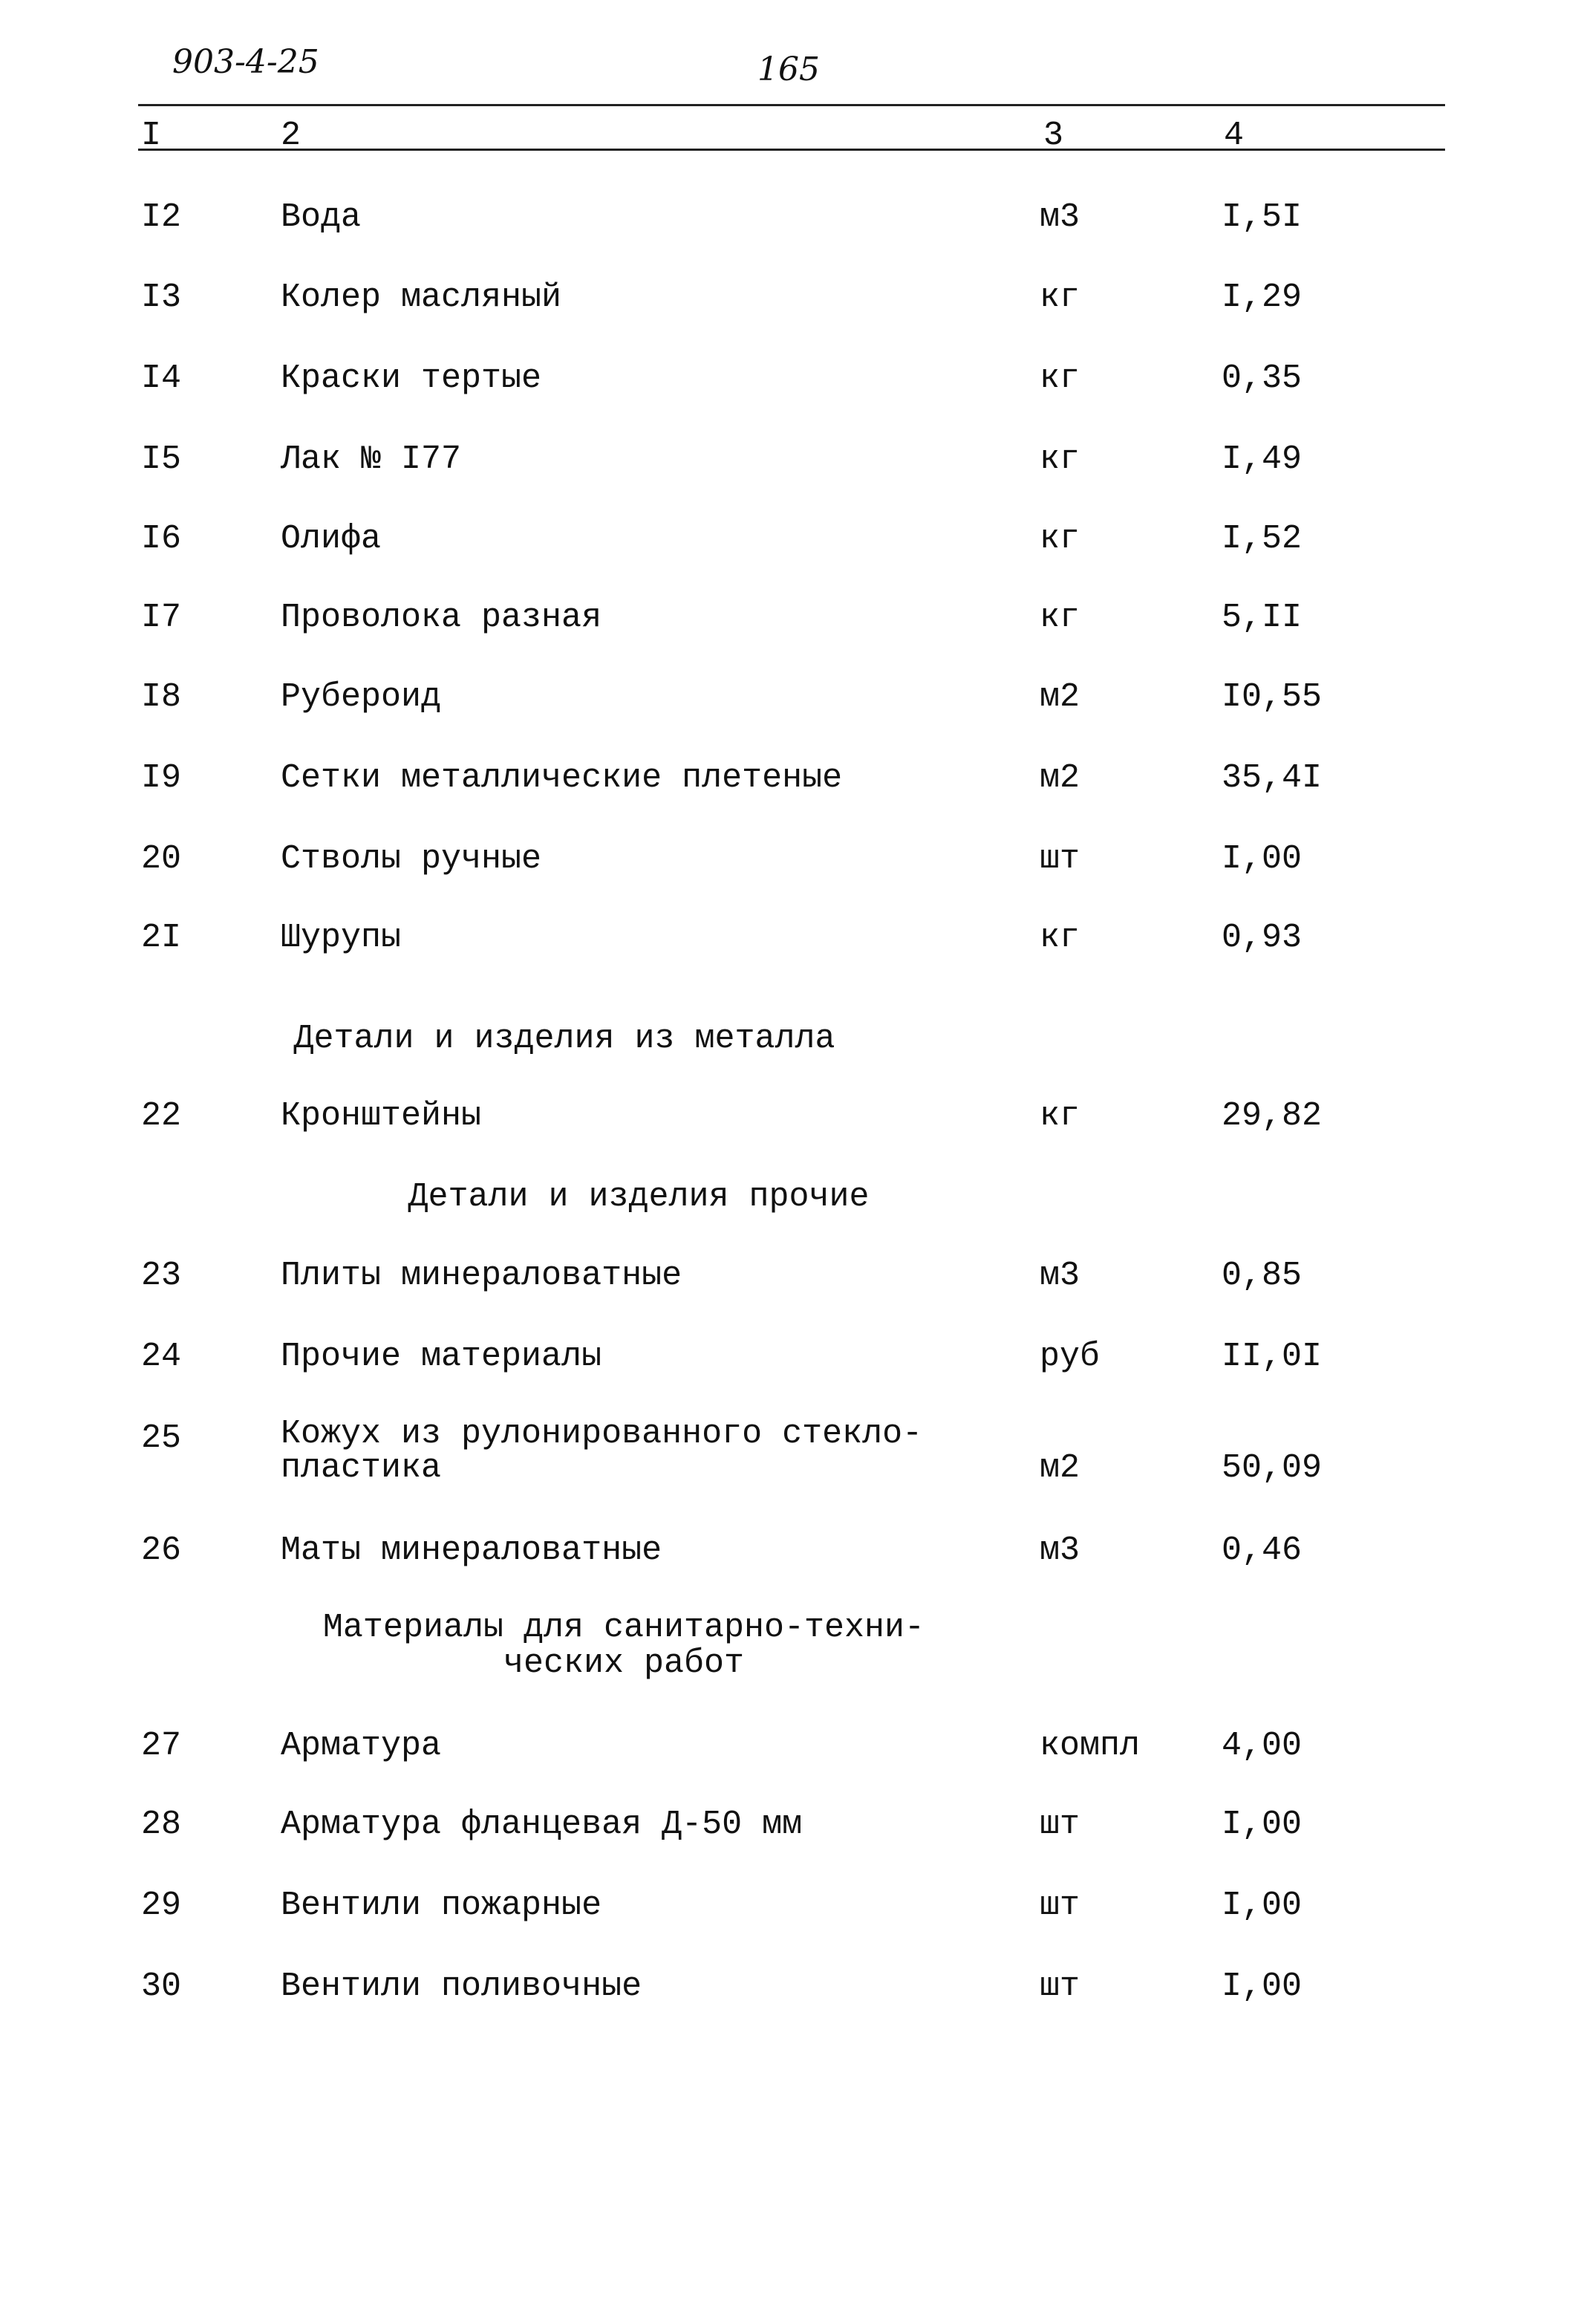 This screenshot has width=1578, height=2324. I want to click on quantity: 0,46, so click(1262, 1551).